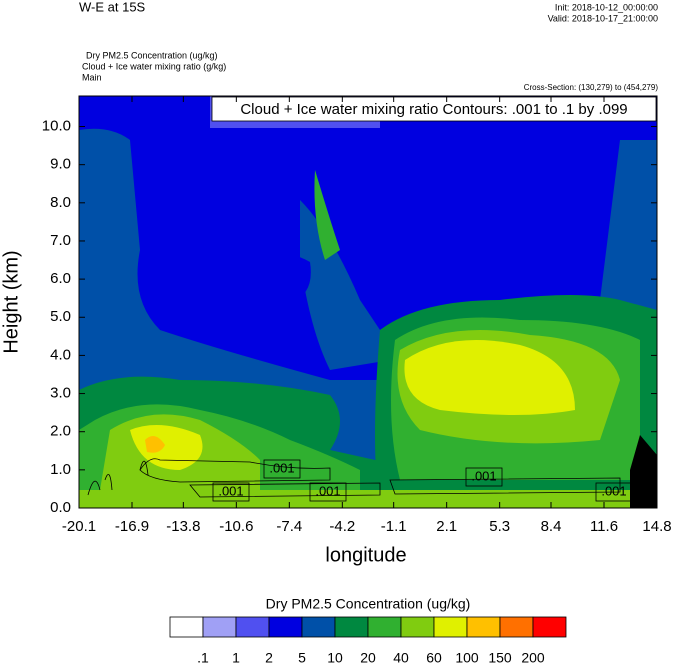  Describe the element at coordinates (60, 240) in the screenshot. I see `y-tick-label: 7.0` at that location.